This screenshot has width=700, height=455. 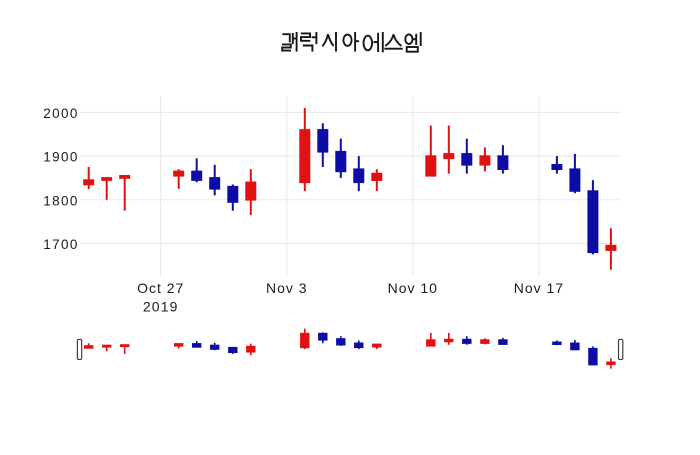 I want to click on svg-text: 1700, so click(x=60, y=244).